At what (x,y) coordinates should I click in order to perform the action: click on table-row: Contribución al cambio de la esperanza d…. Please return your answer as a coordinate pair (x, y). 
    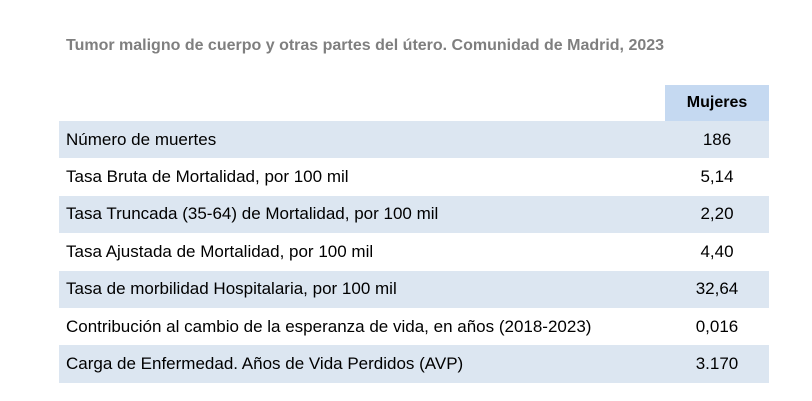
    Looking at the image, I should click on (414, 326).